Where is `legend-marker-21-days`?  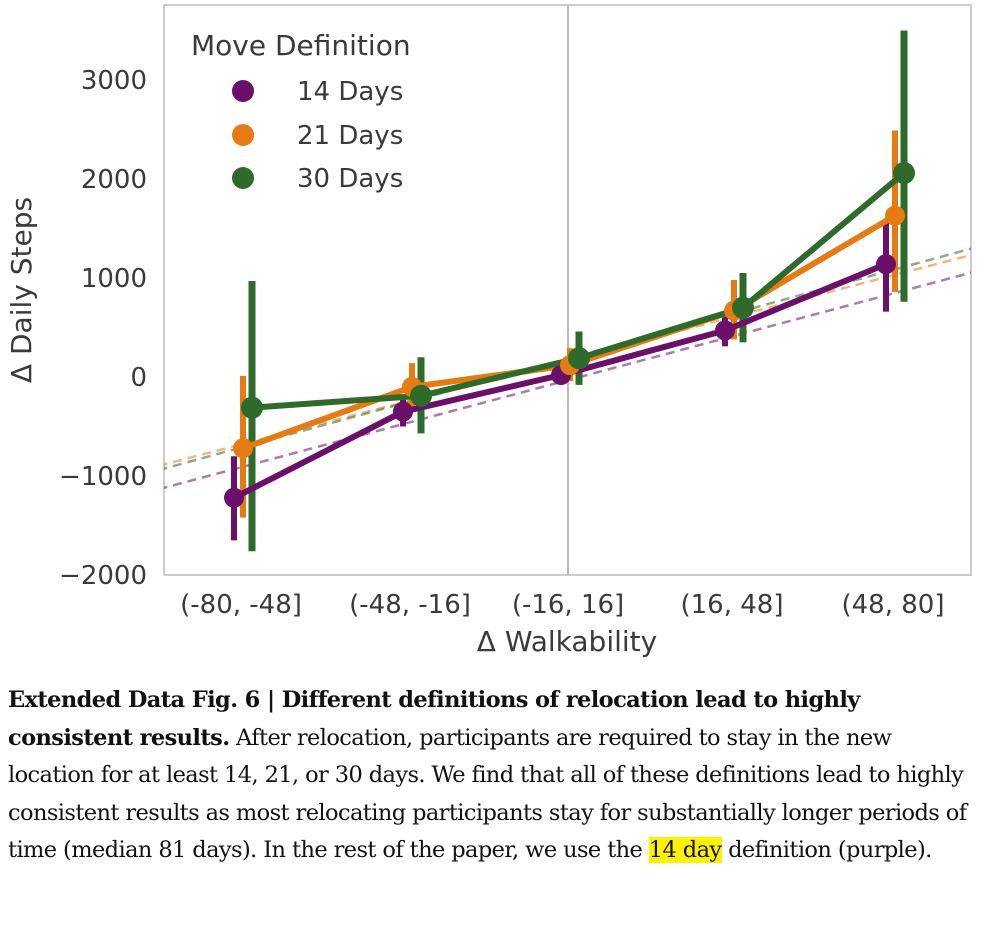
legend-marker-21-days is located at coordinates (243, 135).